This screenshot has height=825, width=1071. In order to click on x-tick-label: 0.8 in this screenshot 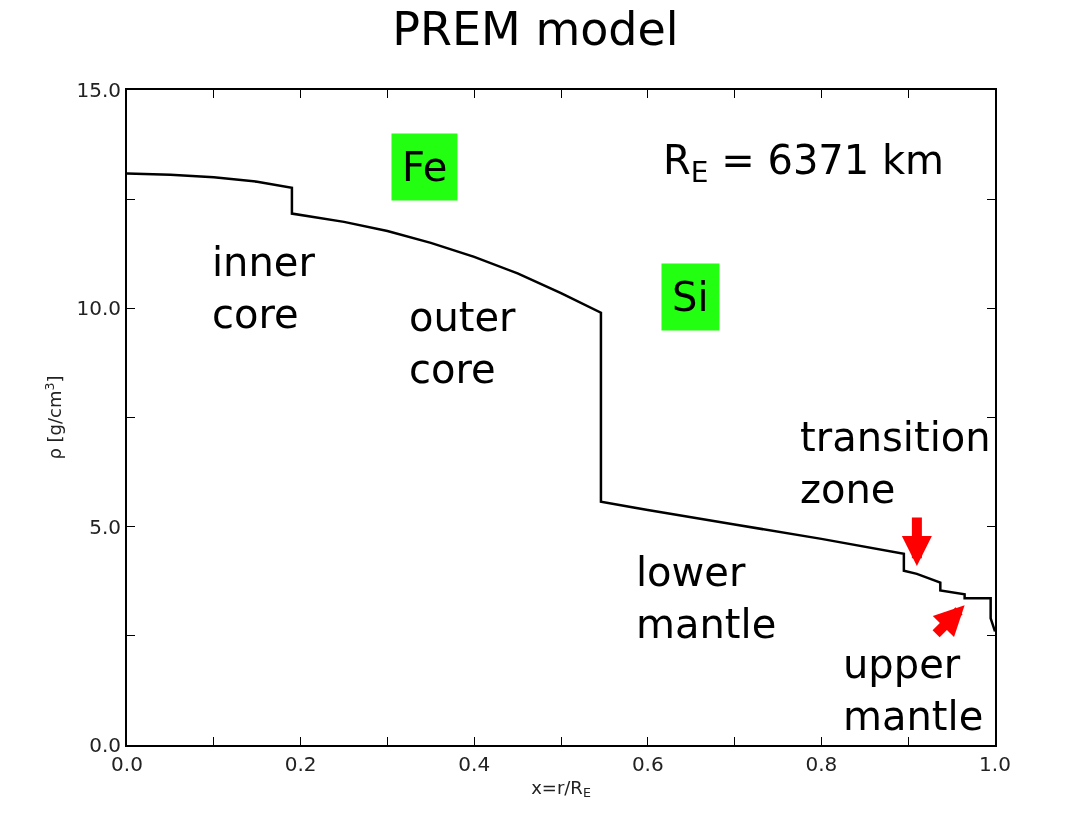, I will do `click(821, 764)`.